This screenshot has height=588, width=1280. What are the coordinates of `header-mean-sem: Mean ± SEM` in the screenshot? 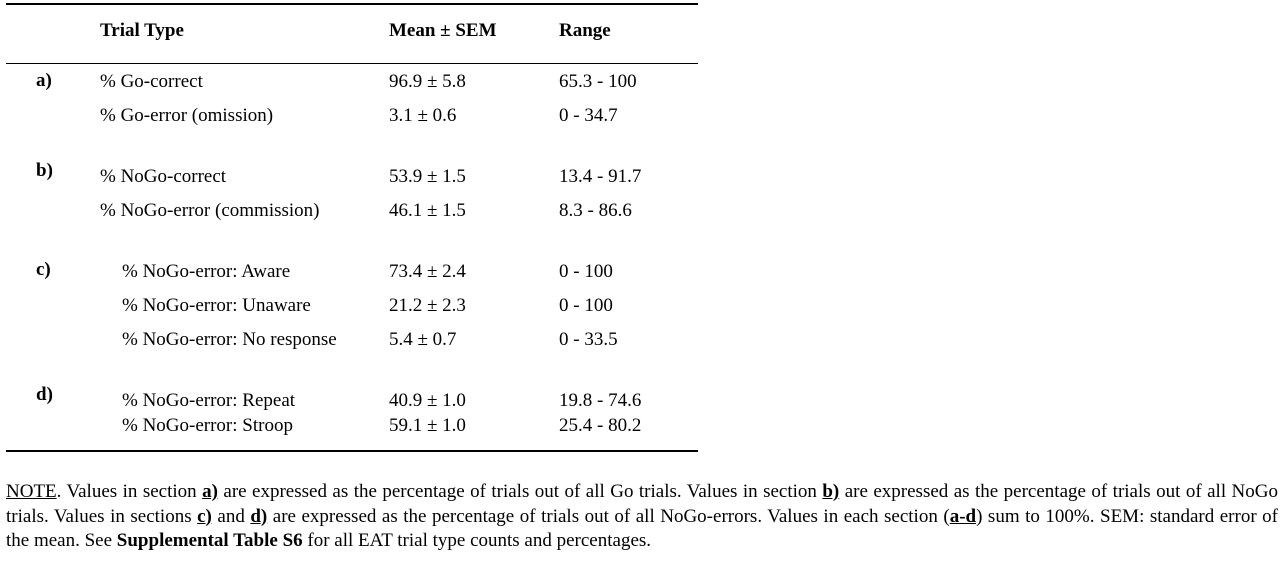 It's located at (443, 30).